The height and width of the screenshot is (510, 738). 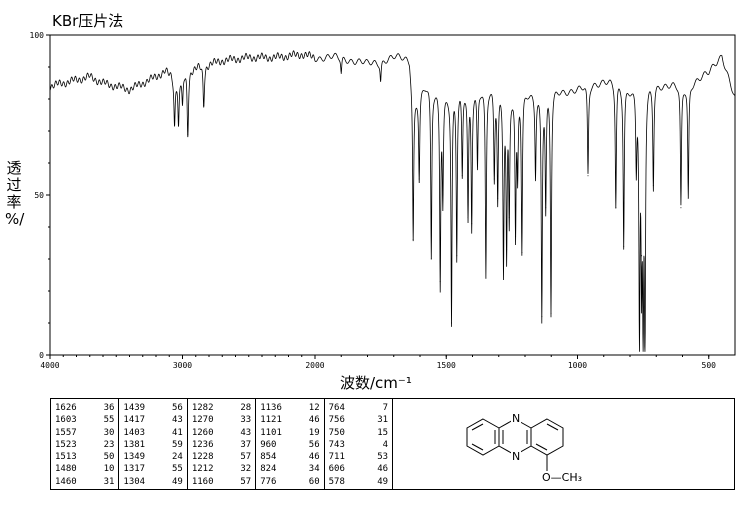 What do you see at coordinates (109, 457) in the screenshot?
I see `peak-transmittance: 50` at bounding box center [109, 457].